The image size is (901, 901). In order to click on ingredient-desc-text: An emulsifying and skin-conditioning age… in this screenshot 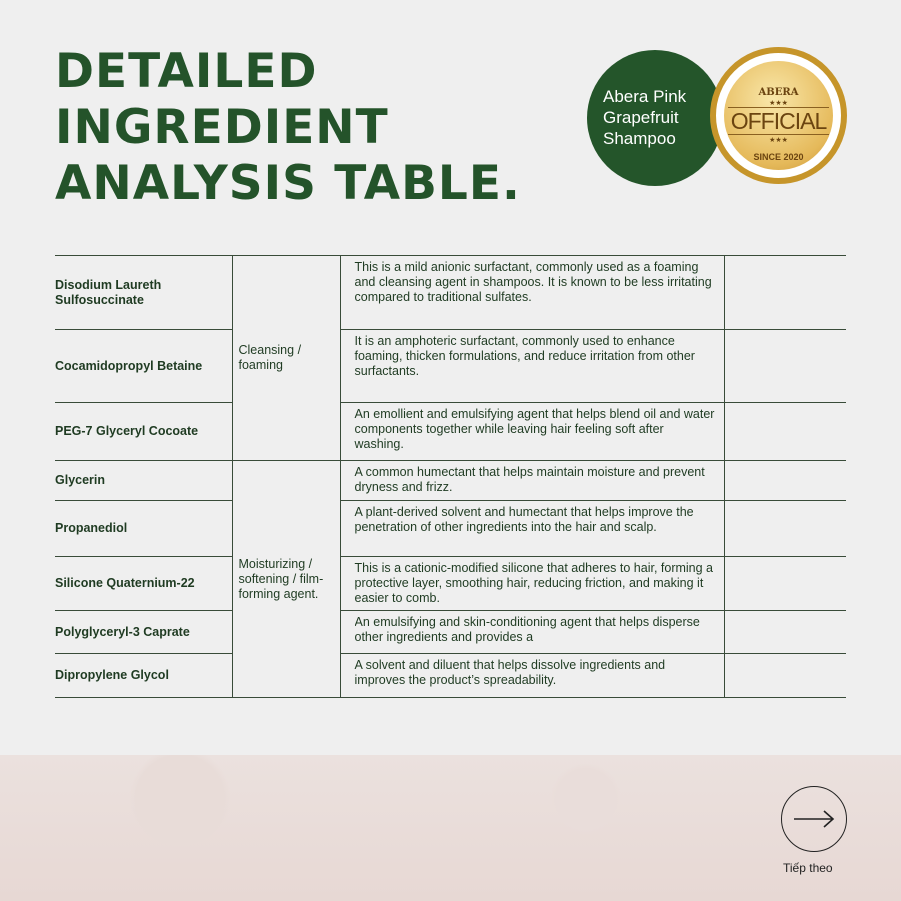, I will do `click(527, 629)`.